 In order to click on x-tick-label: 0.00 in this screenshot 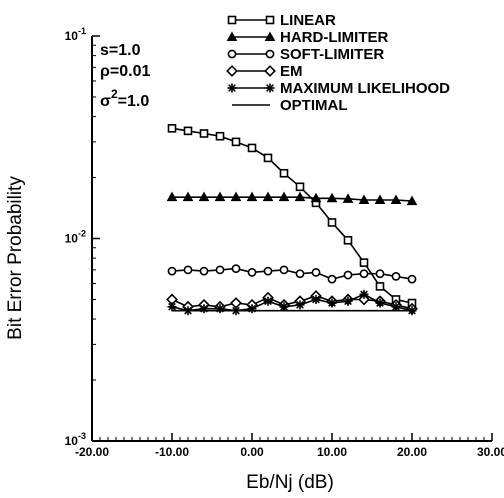, I will do `click(252, 452)`.